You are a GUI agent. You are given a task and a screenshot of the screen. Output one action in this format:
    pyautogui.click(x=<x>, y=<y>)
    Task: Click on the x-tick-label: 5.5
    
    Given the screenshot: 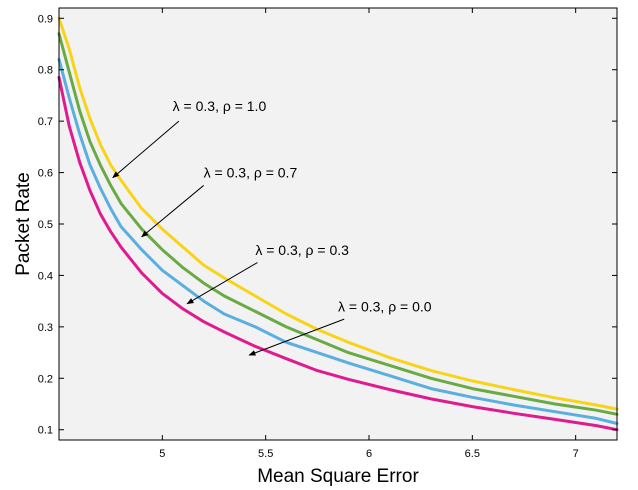 What is the action you would take?
    pyautogui.click(x=265, y=454)
    